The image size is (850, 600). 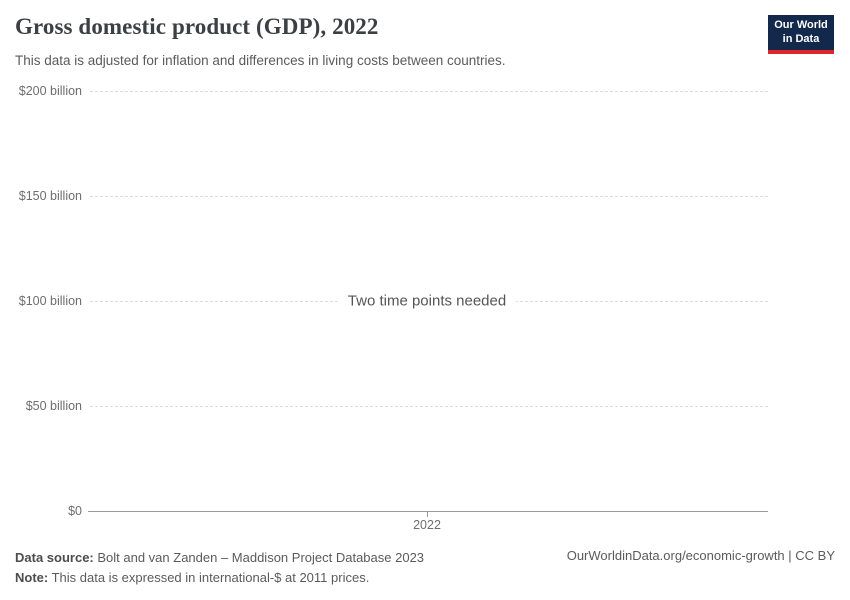 I want to click on y-tick-label-50b: $50 billion, so click(x=53, y=406).